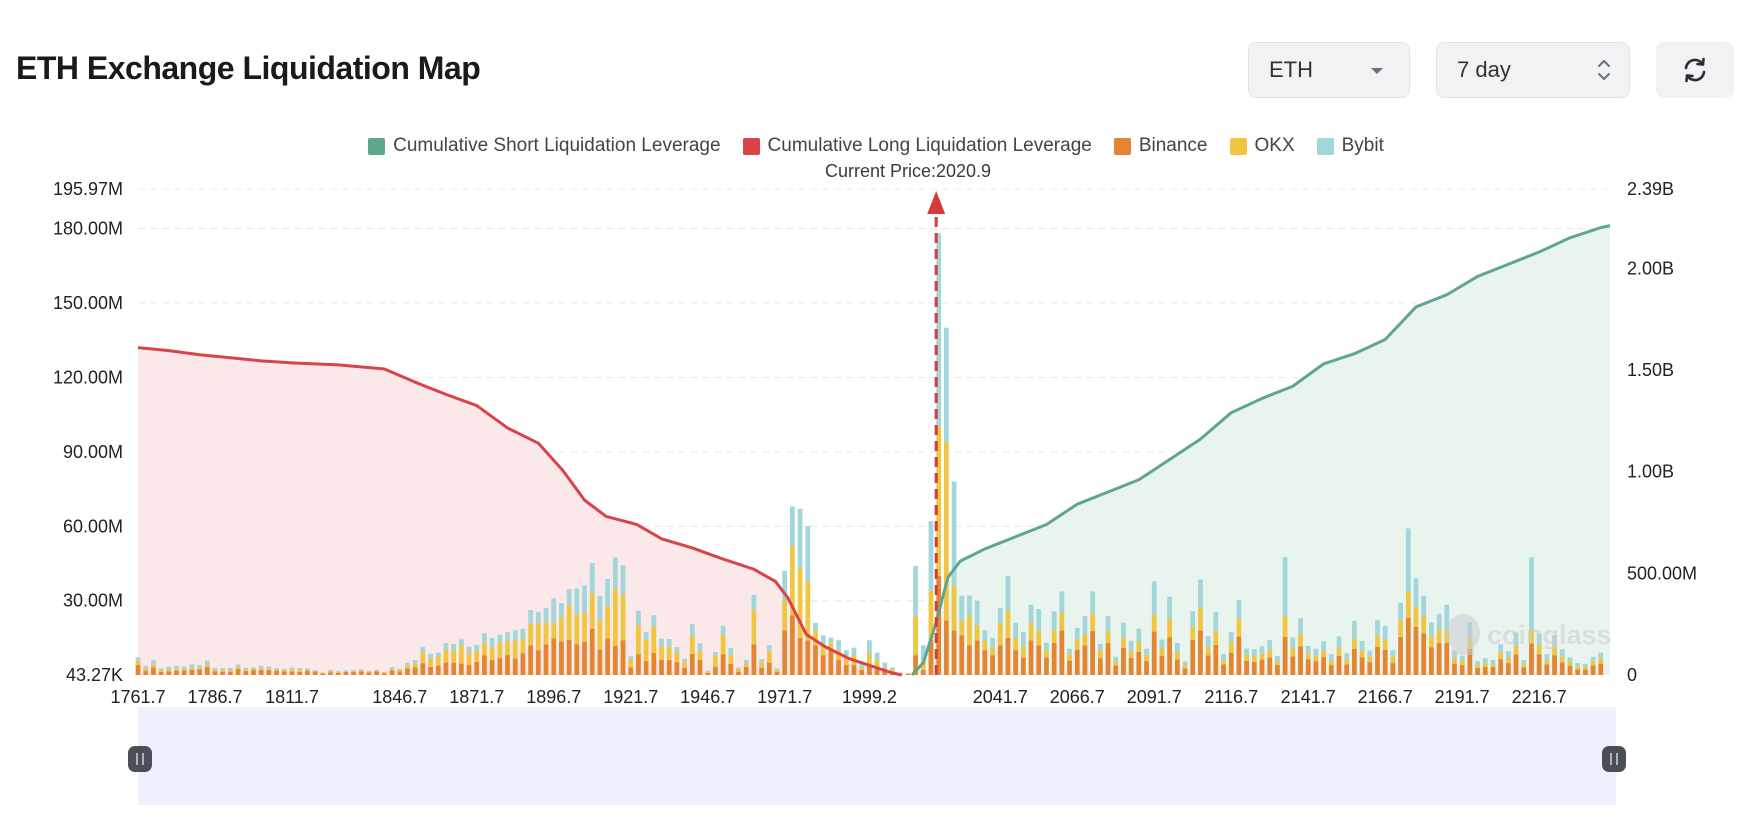  I want to click on y-right-tick-label: 2.39B, so click(1650, 189).